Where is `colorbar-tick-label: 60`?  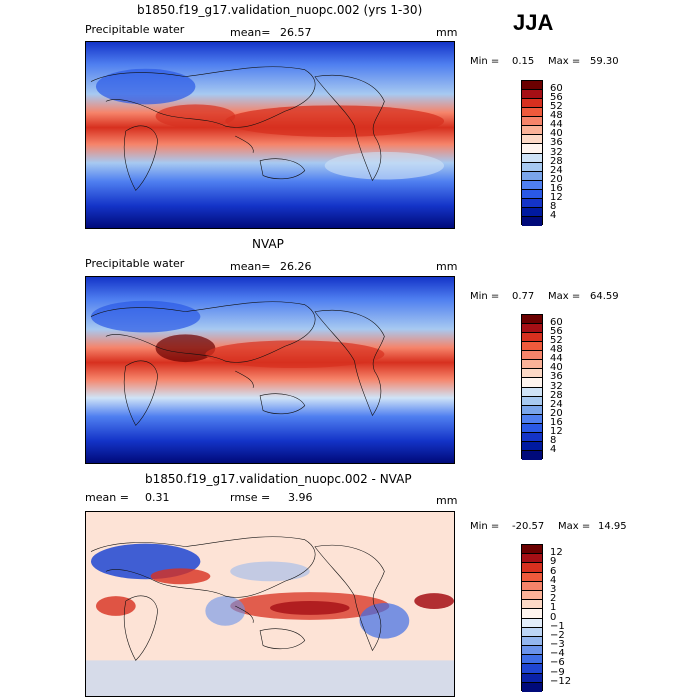 colorbar-tick-label: 60 is located at coordinates (556, 89).